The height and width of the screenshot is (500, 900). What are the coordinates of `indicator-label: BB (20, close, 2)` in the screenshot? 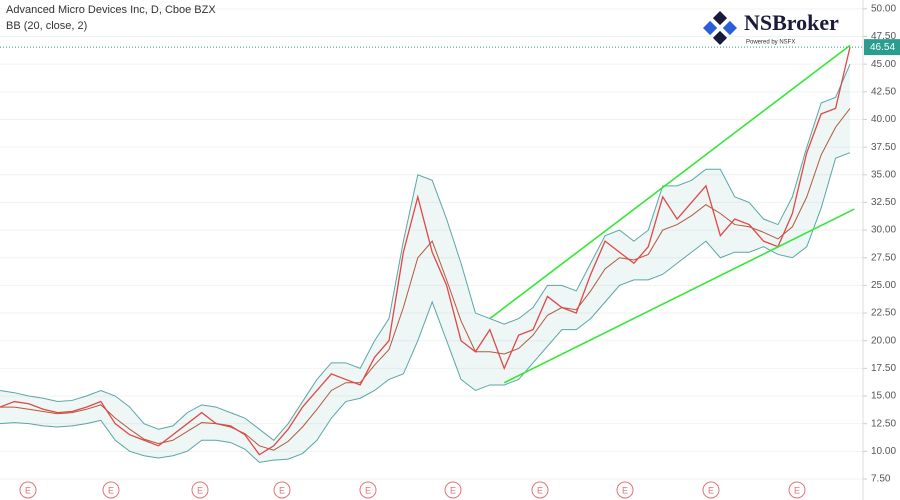 It's located at (46, 26).